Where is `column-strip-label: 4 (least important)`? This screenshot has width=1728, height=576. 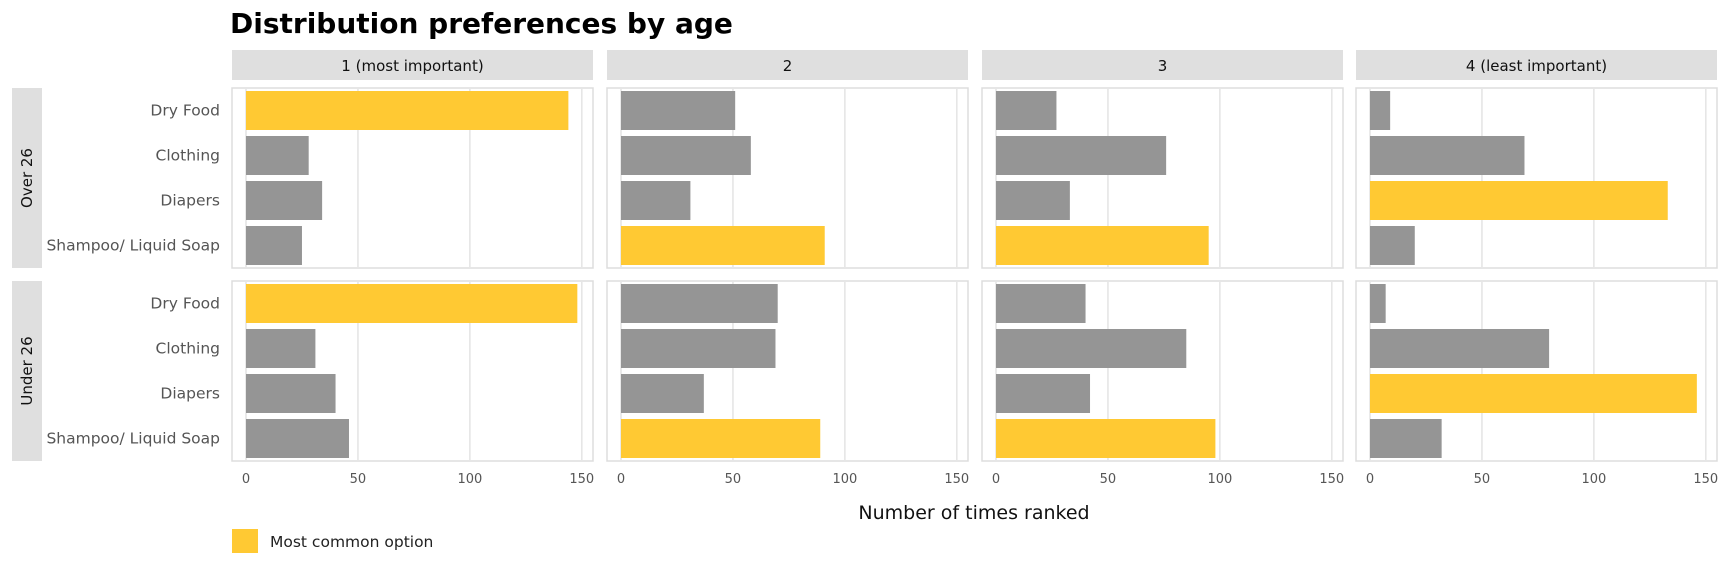 column-strip-label: 4 (least important) is located at coordinates (1536, 66).